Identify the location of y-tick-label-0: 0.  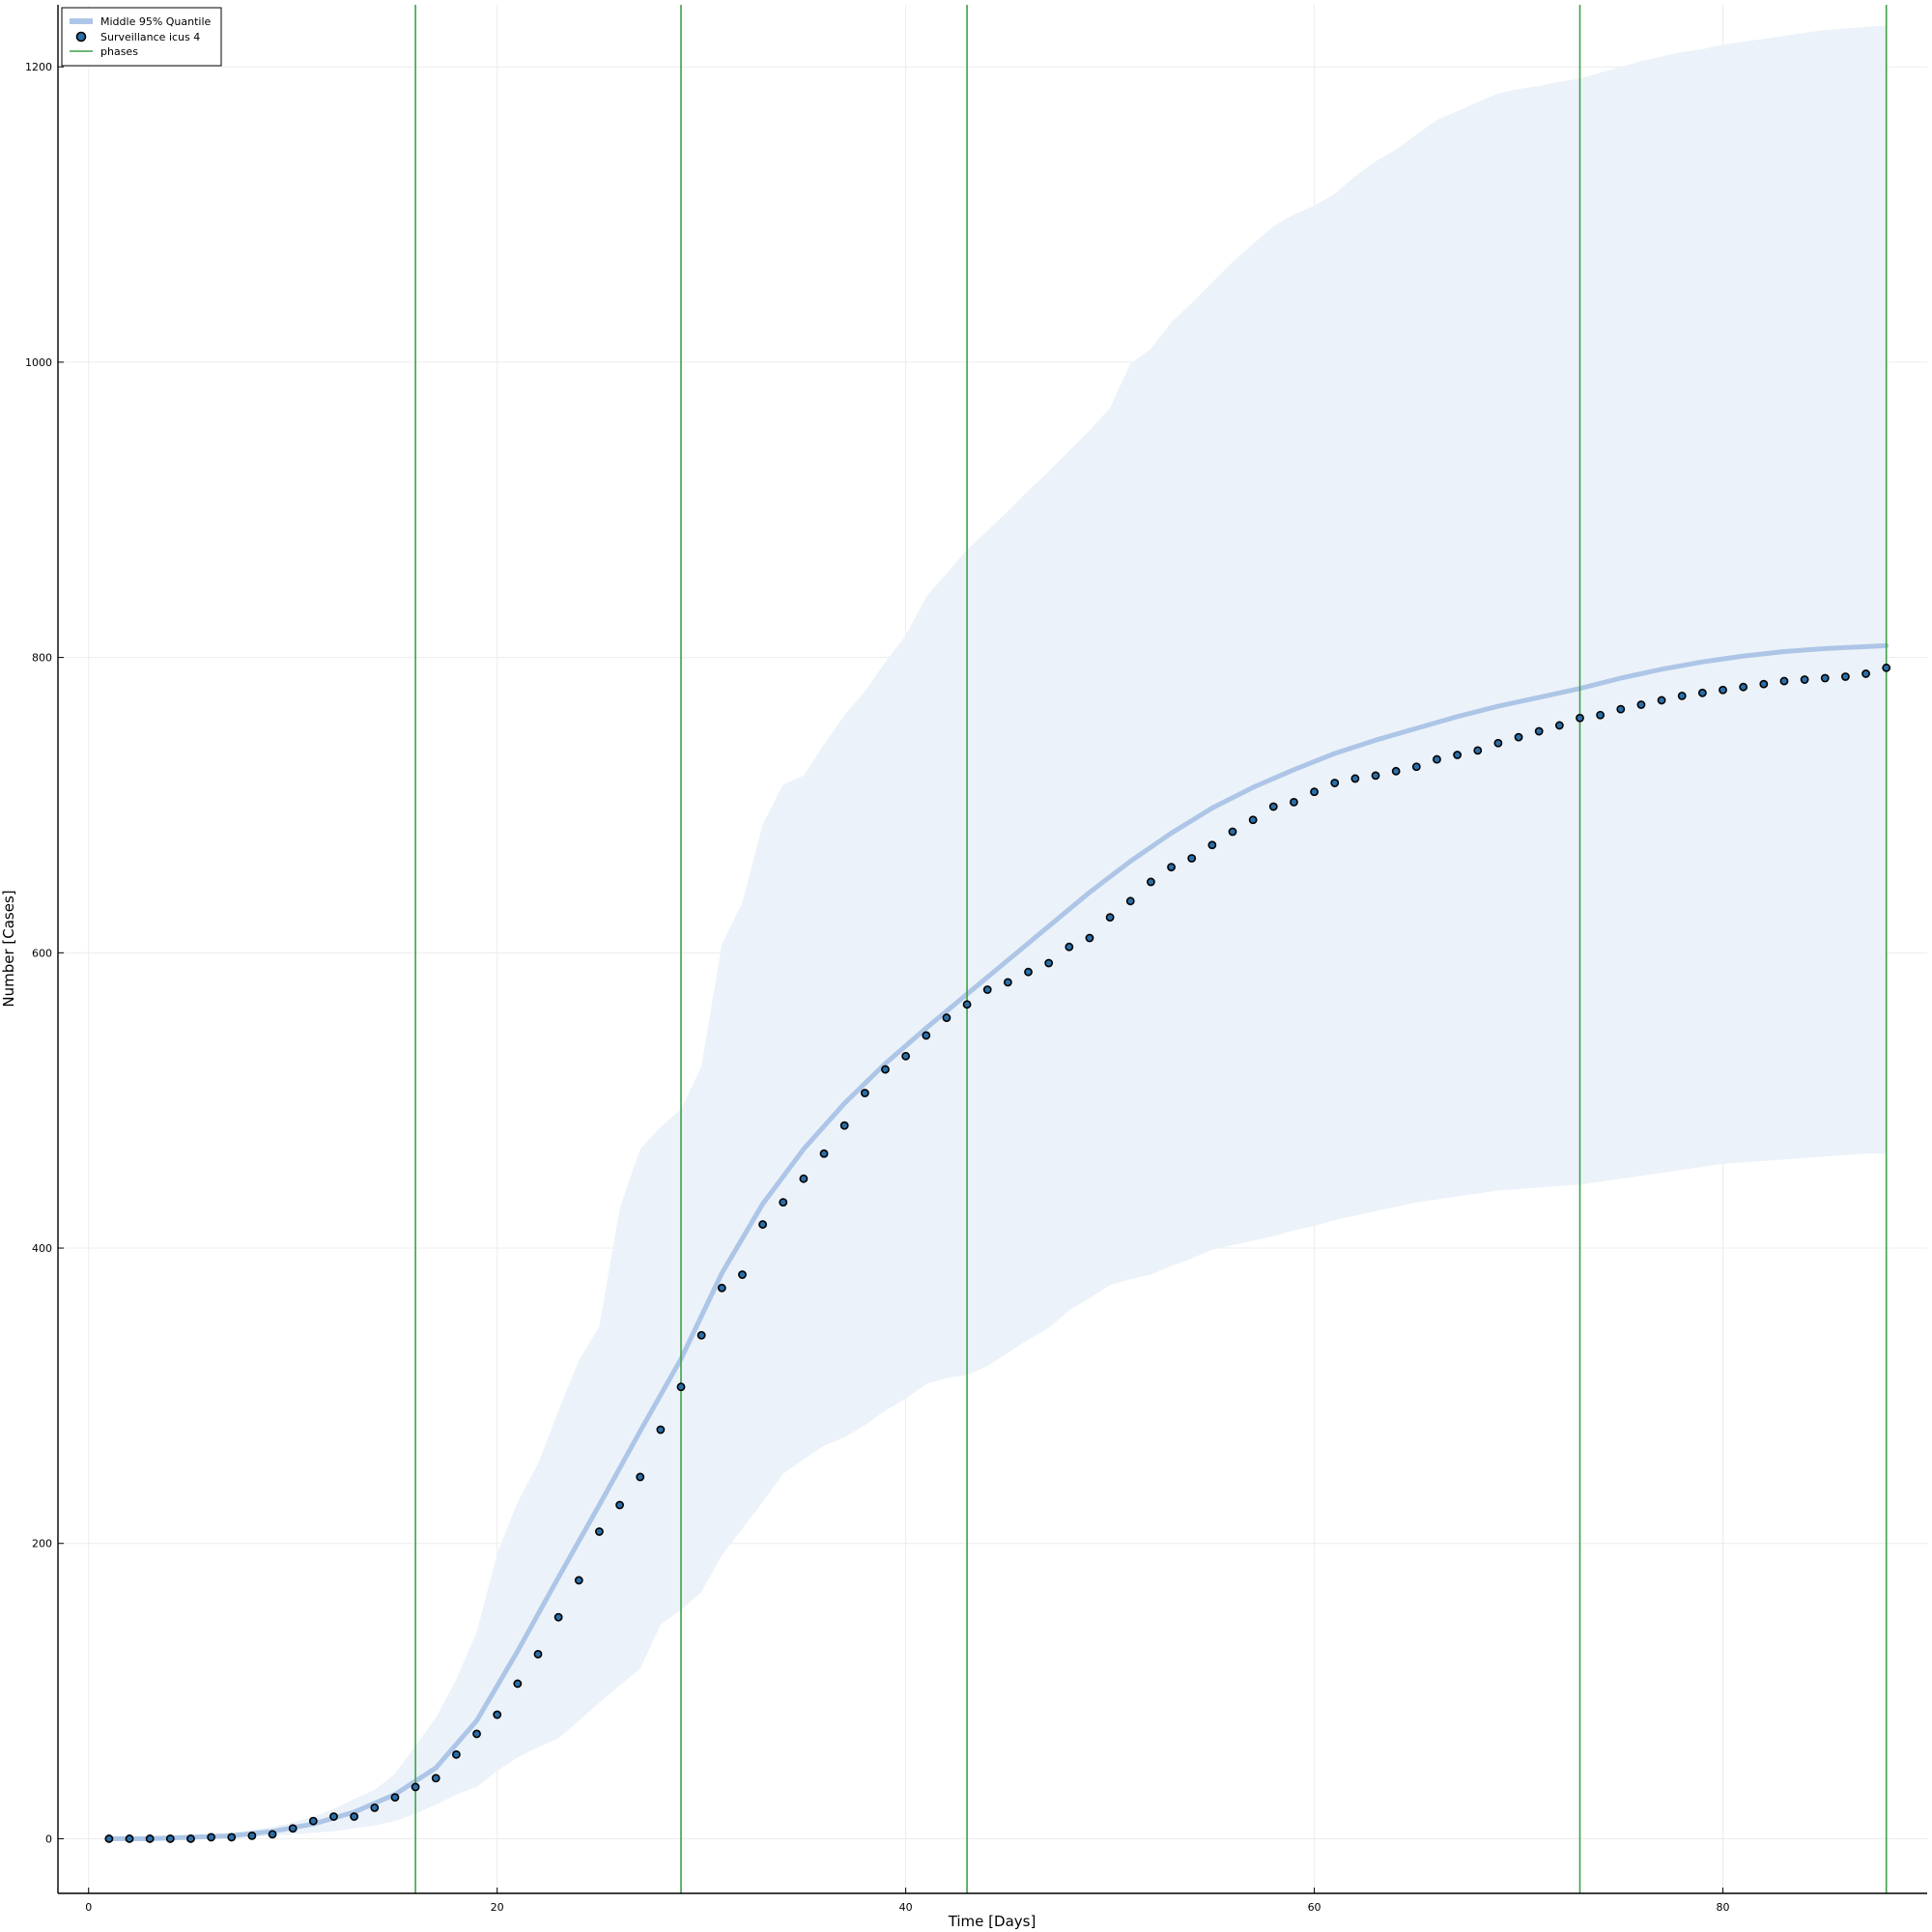
(48, 1839).